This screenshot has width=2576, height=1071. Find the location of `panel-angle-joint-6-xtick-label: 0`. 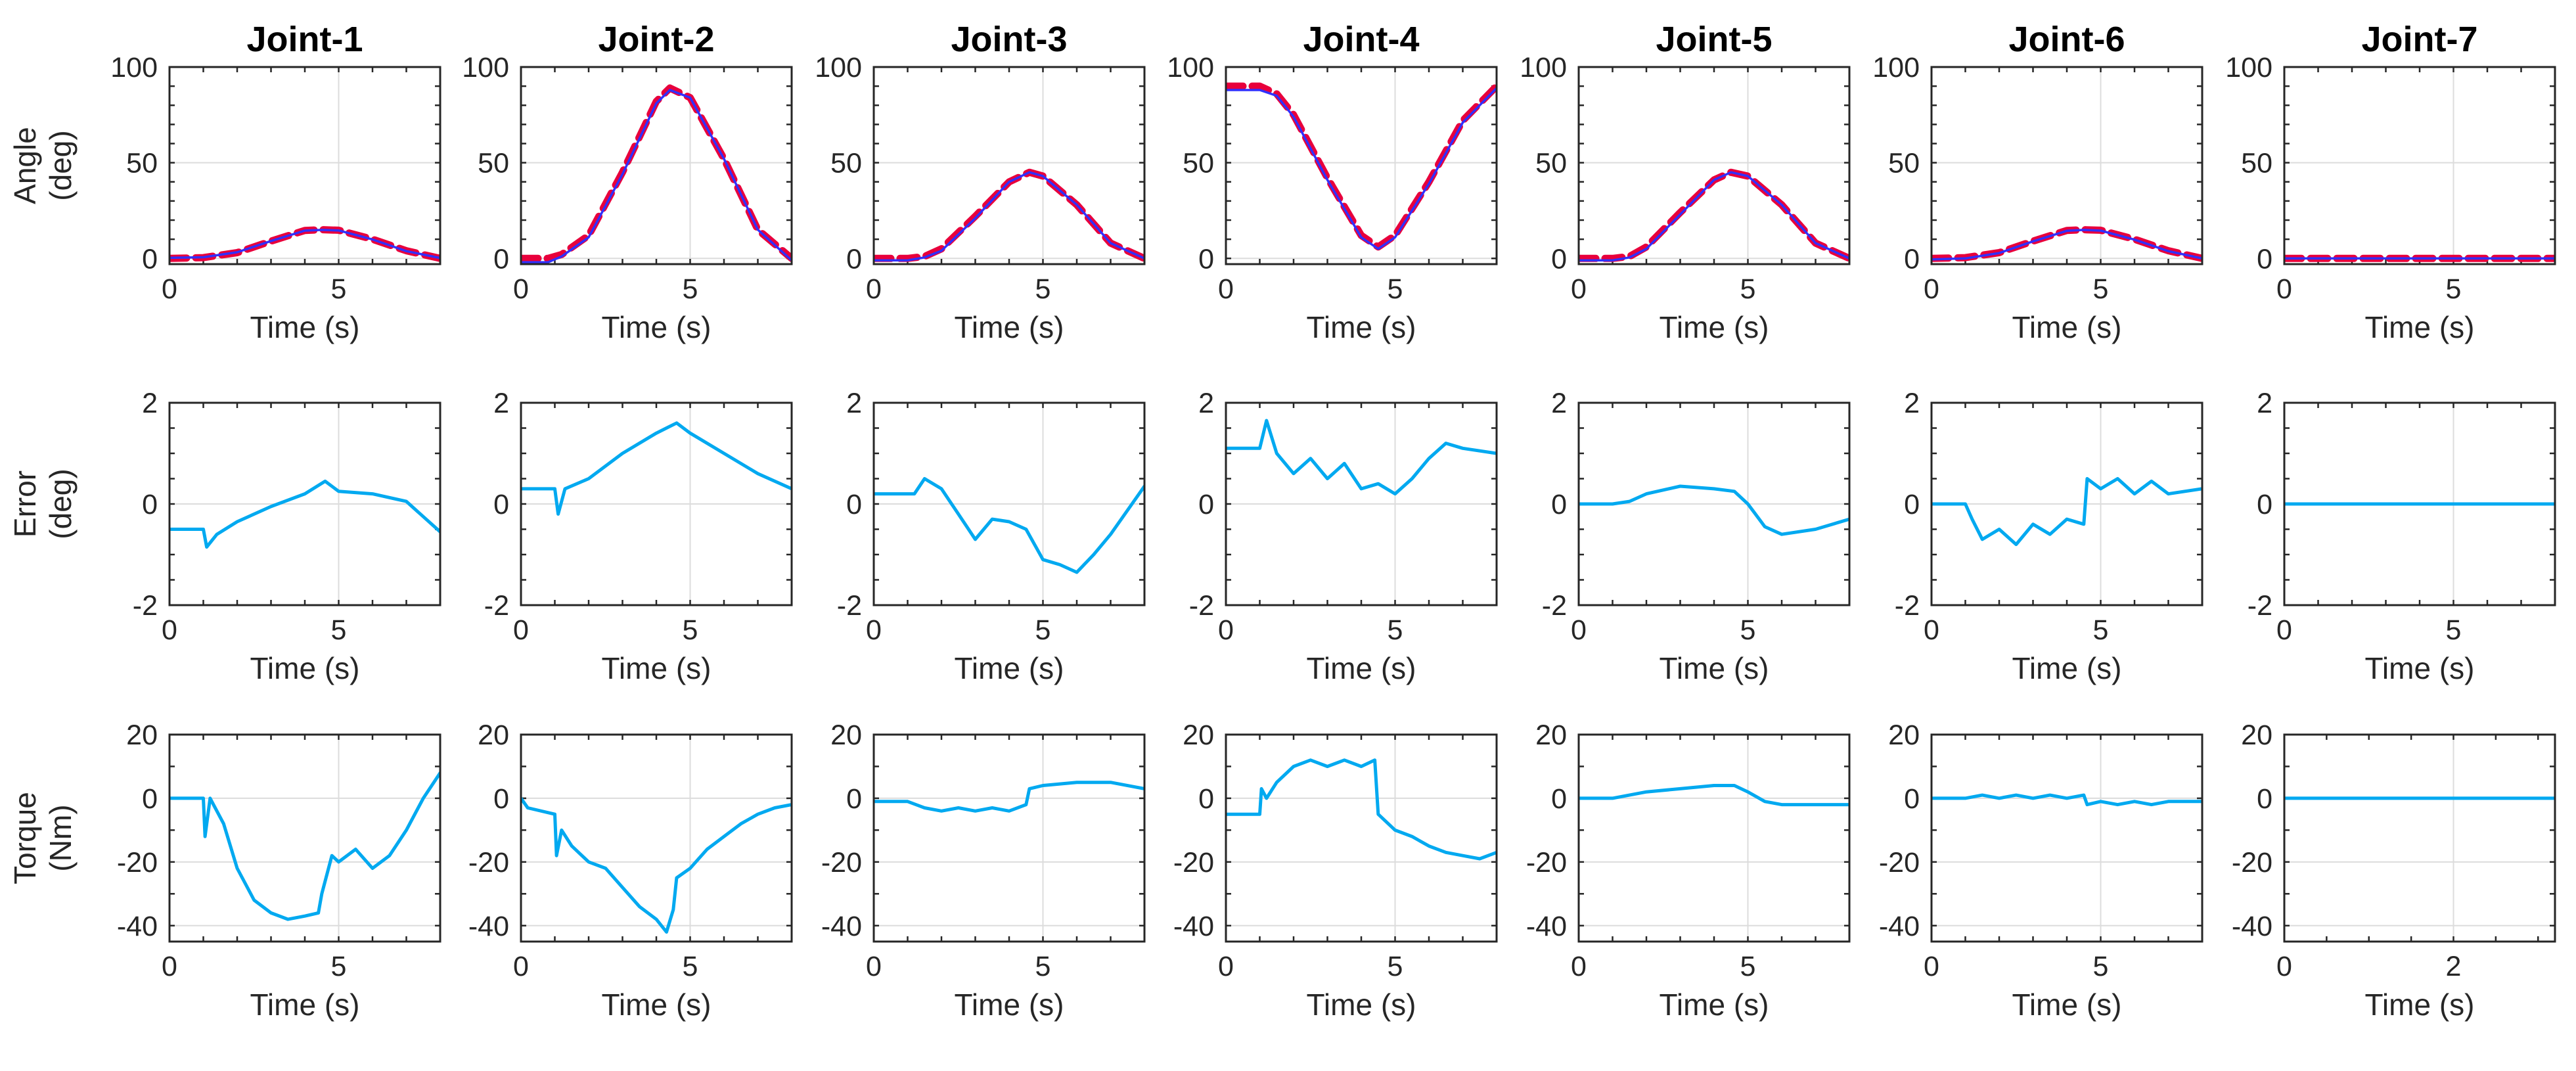

panel-angle-joint-6-xtick-label: 0 is located at coordinates (1931, 289).